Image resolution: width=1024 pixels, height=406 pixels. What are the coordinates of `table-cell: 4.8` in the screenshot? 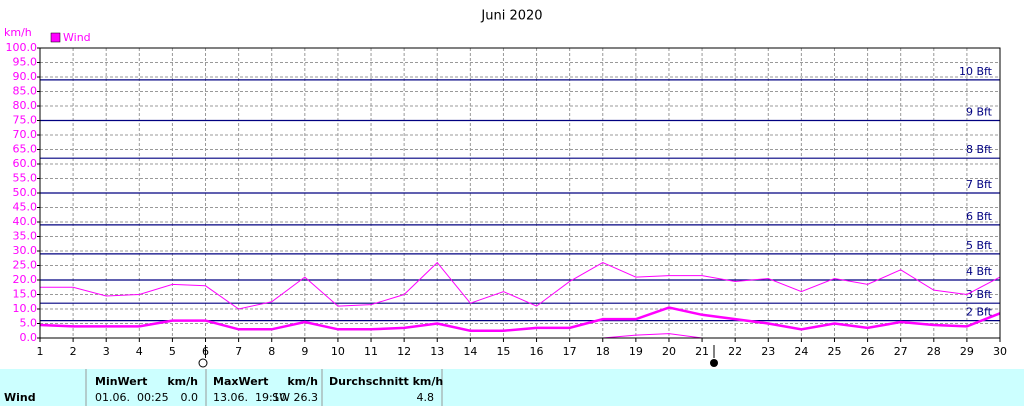 It's located at (426, 397).